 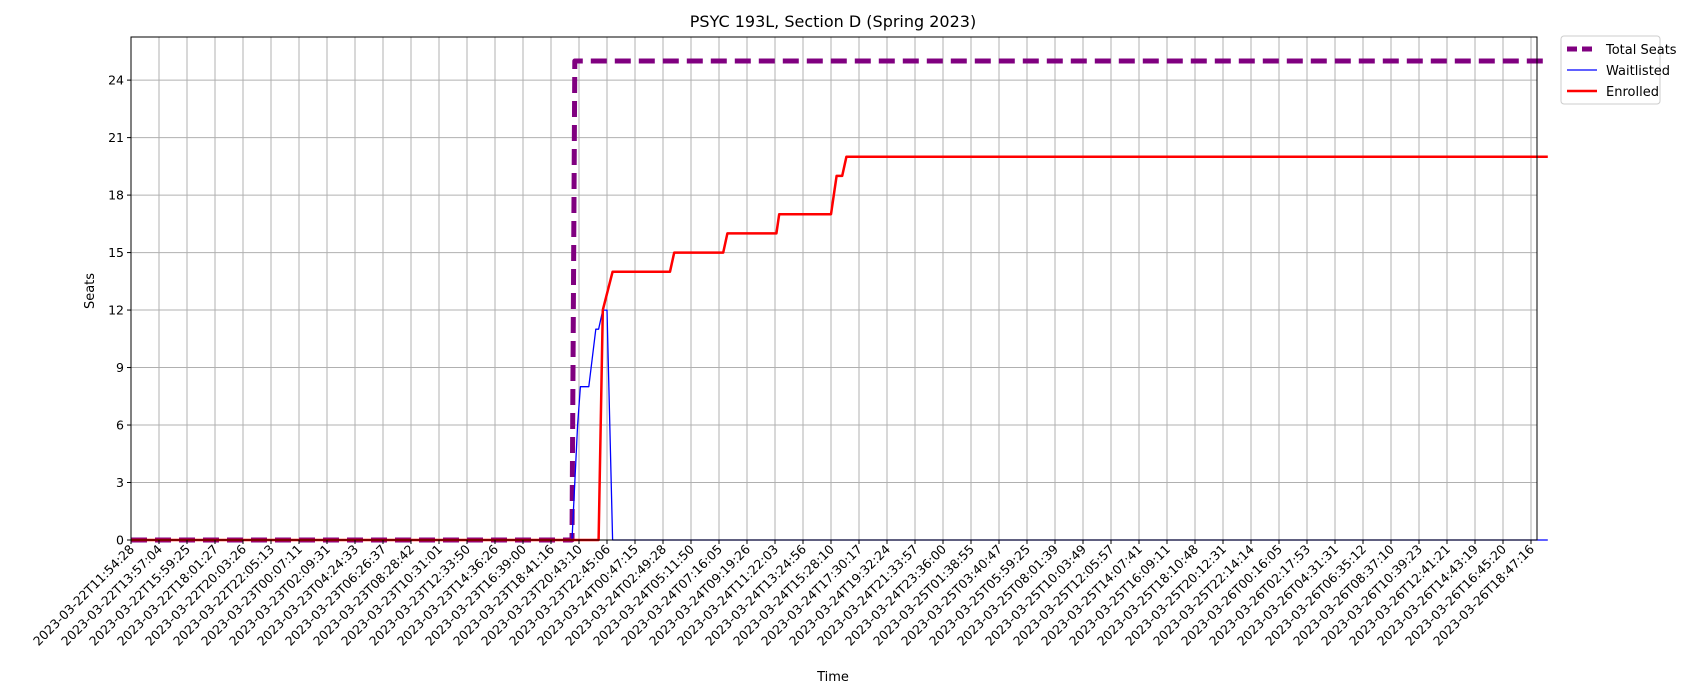 I want to click on y-tick-label: 6, so click(x=120, y=425).